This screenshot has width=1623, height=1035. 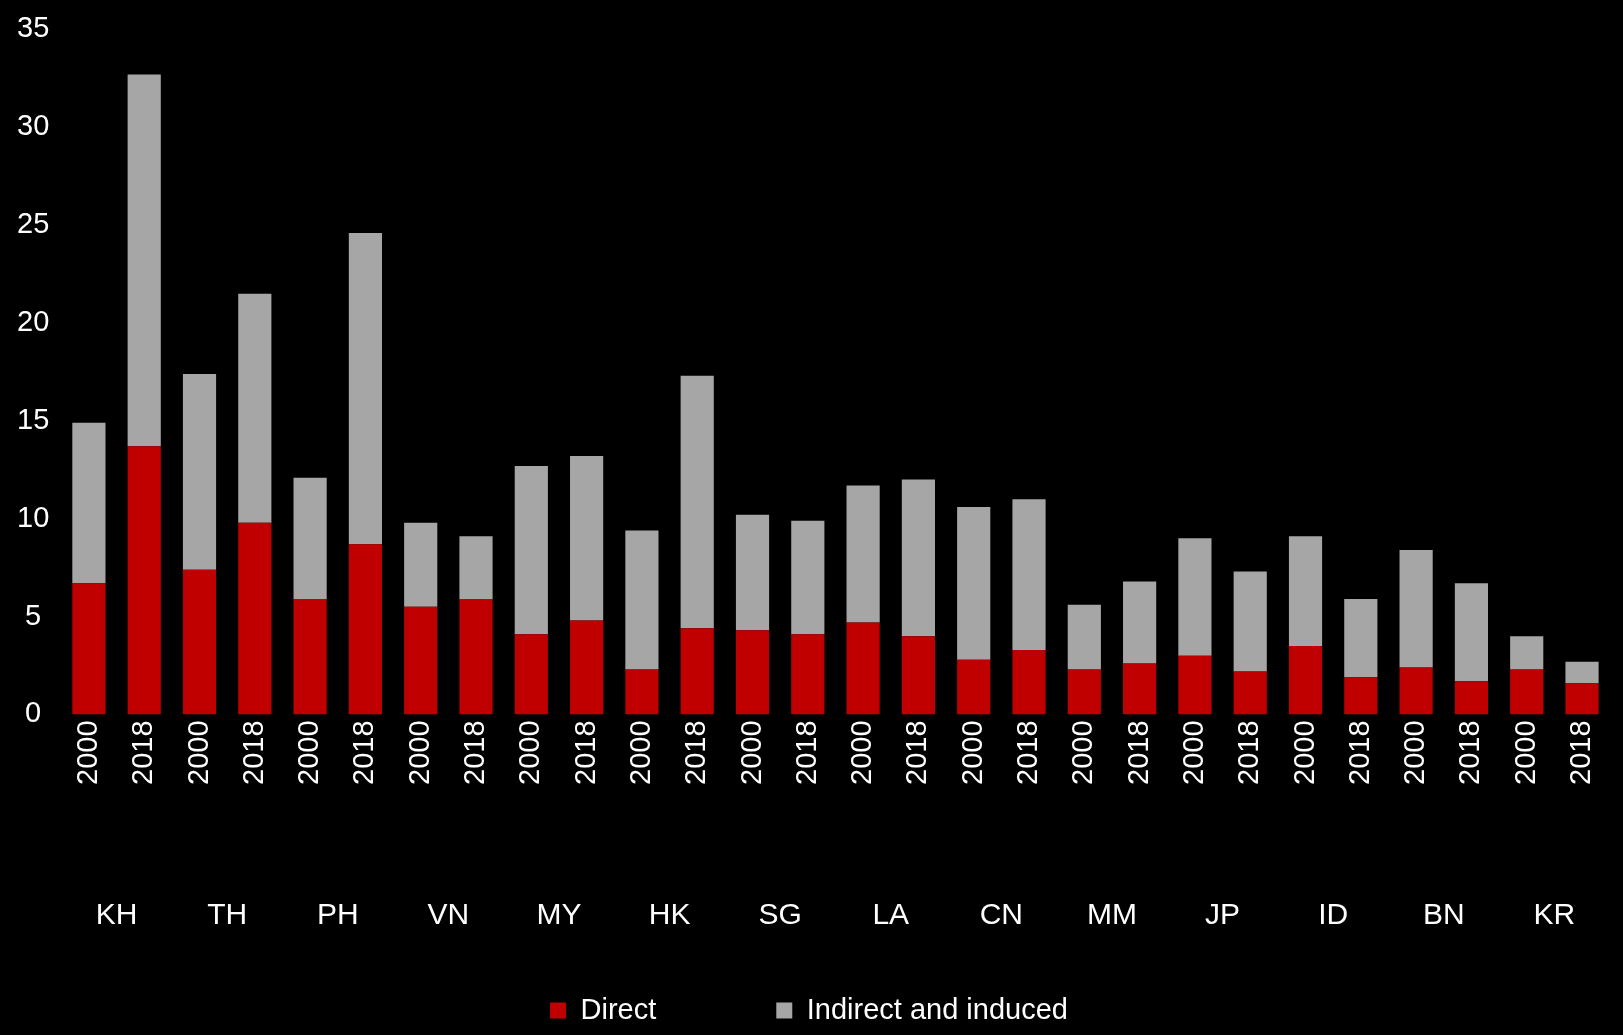 I want to click on text: TH, so click(x=227, y=914).